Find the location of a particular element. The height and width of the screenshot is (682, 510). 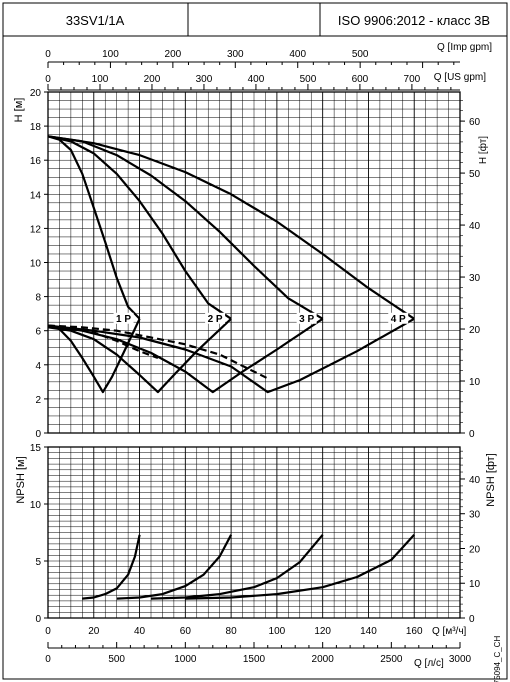

us-axis-tick-label: 700 is located at coordinates (412, 79).